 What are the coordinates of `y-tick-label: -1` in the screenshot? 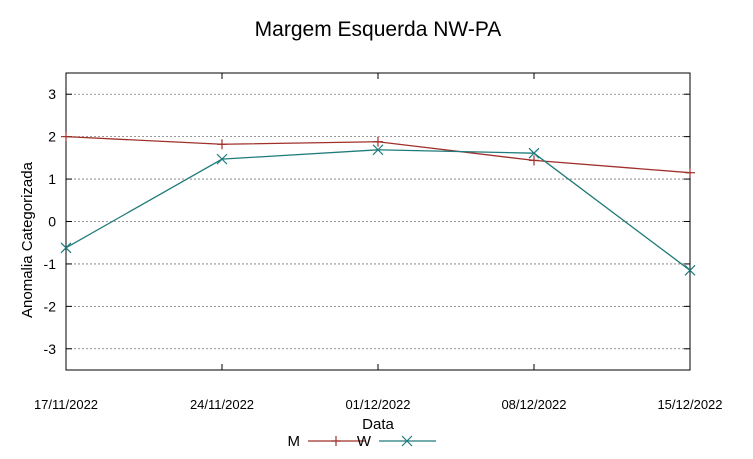 It's located at (50, 264).